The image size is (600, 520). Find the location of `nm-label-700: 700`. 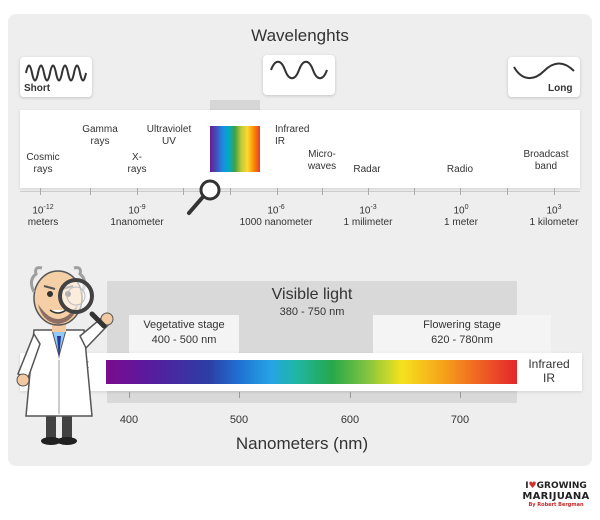

nm-label-700: 700 is located at coordinates (460, 420).